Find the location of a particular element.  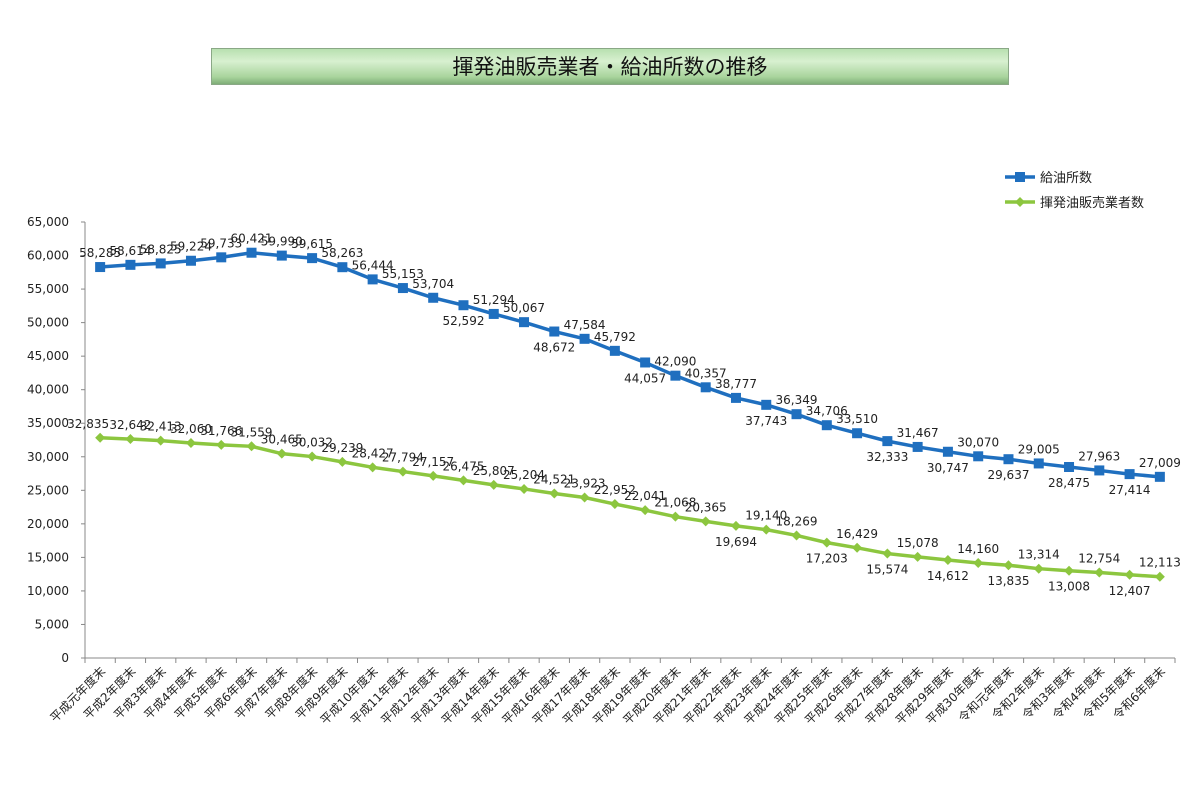

data-label: 32,413 is located at coordinates (161, 427).